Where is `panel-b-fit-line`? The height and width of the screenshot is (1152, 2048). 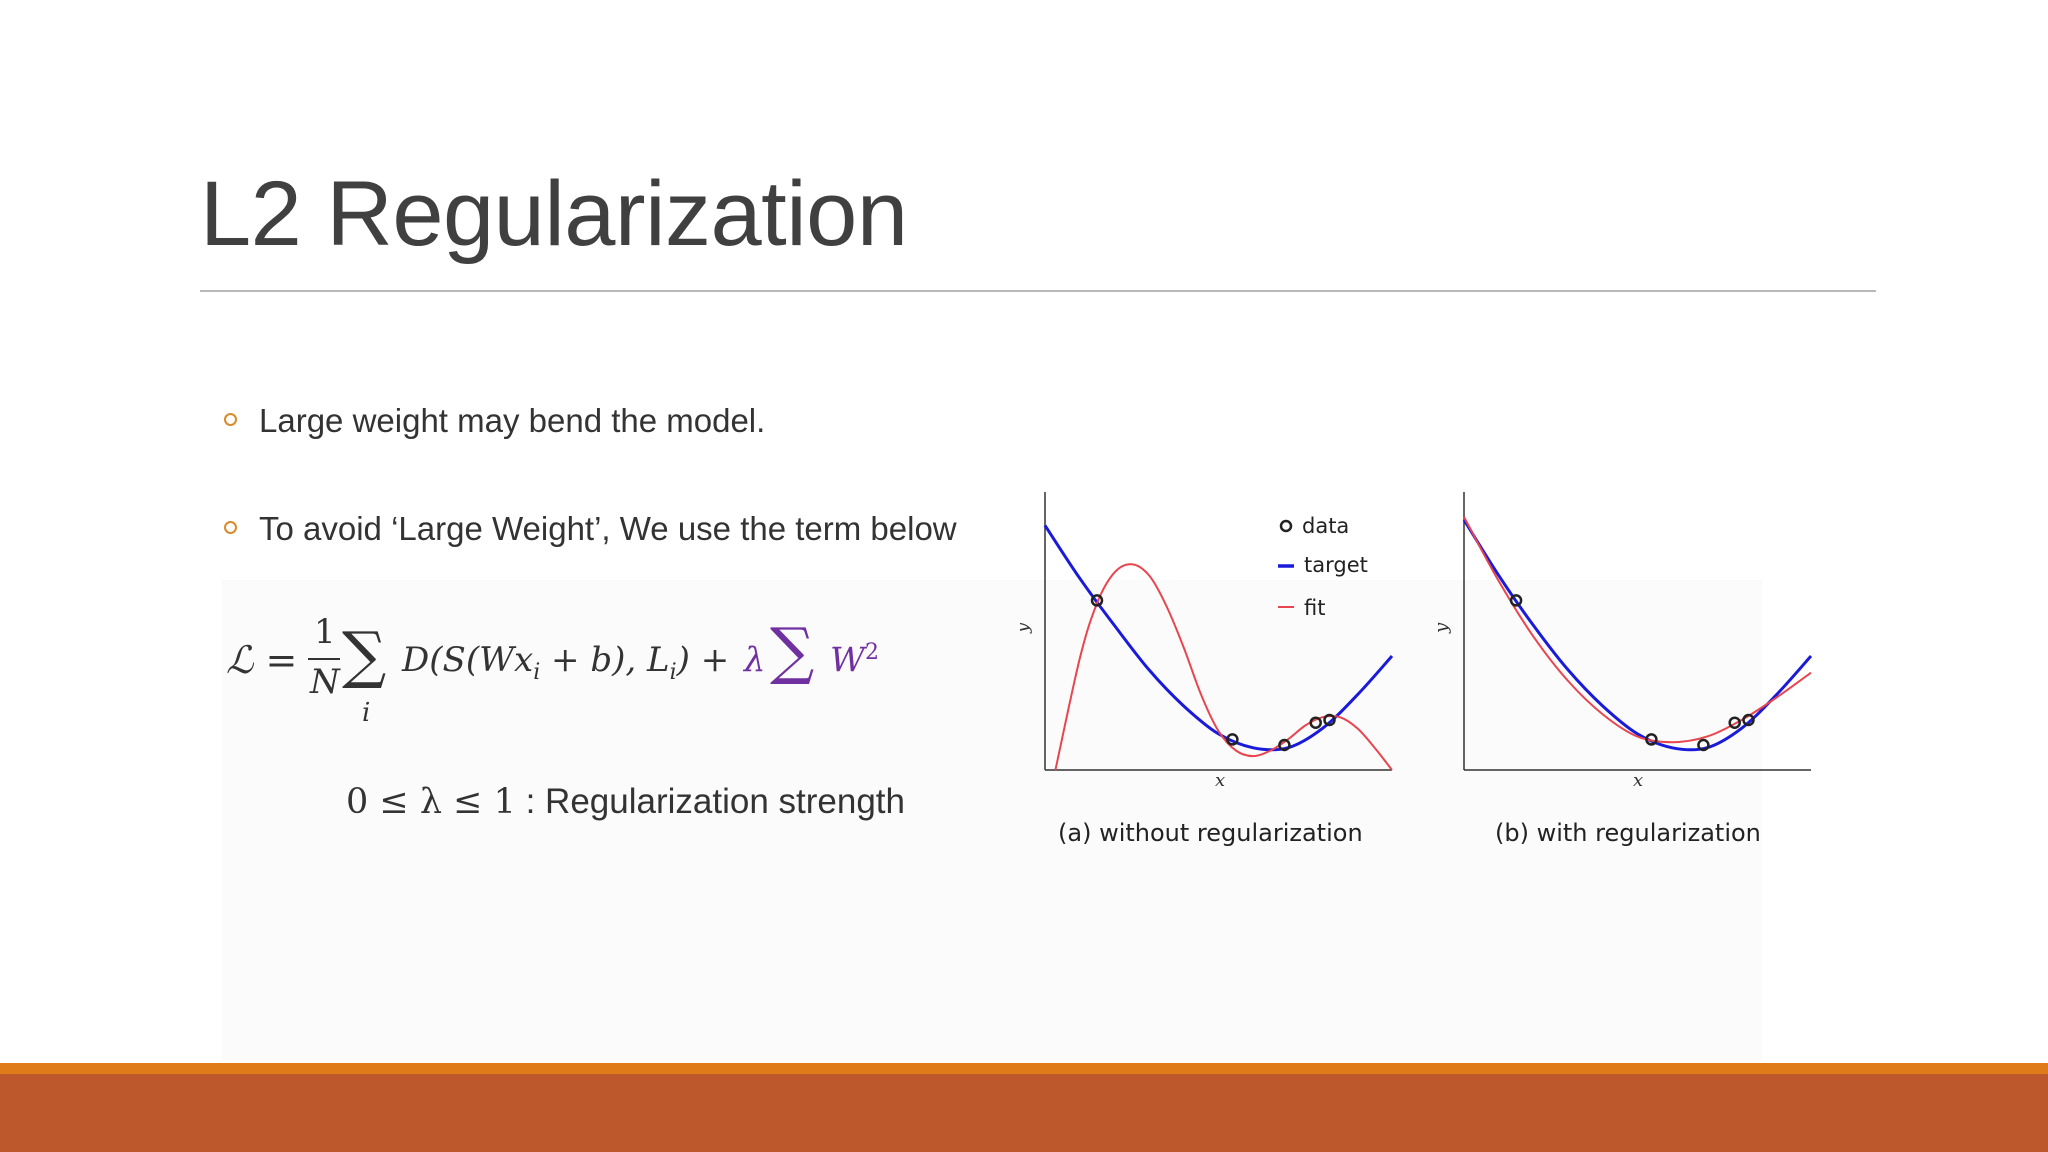 panel-b-fit-line is located at coordinates (1637, 630).